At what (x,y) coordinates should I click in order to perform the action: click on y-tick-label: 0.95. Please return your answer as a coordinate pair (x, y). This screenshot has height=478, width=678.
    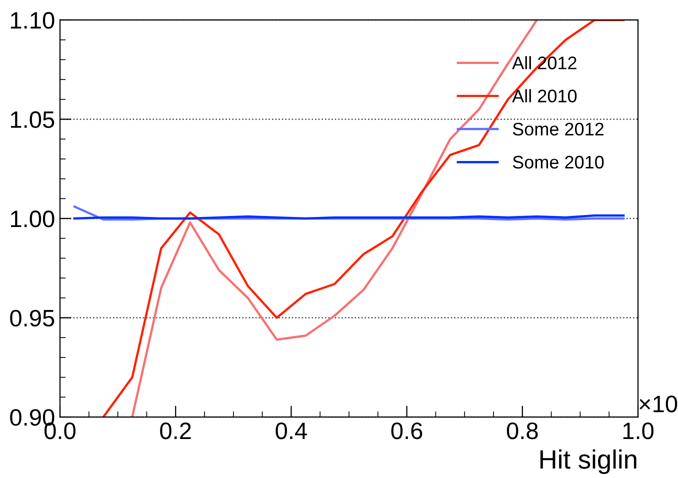
    Looking at the image, I should click on (32, 318).